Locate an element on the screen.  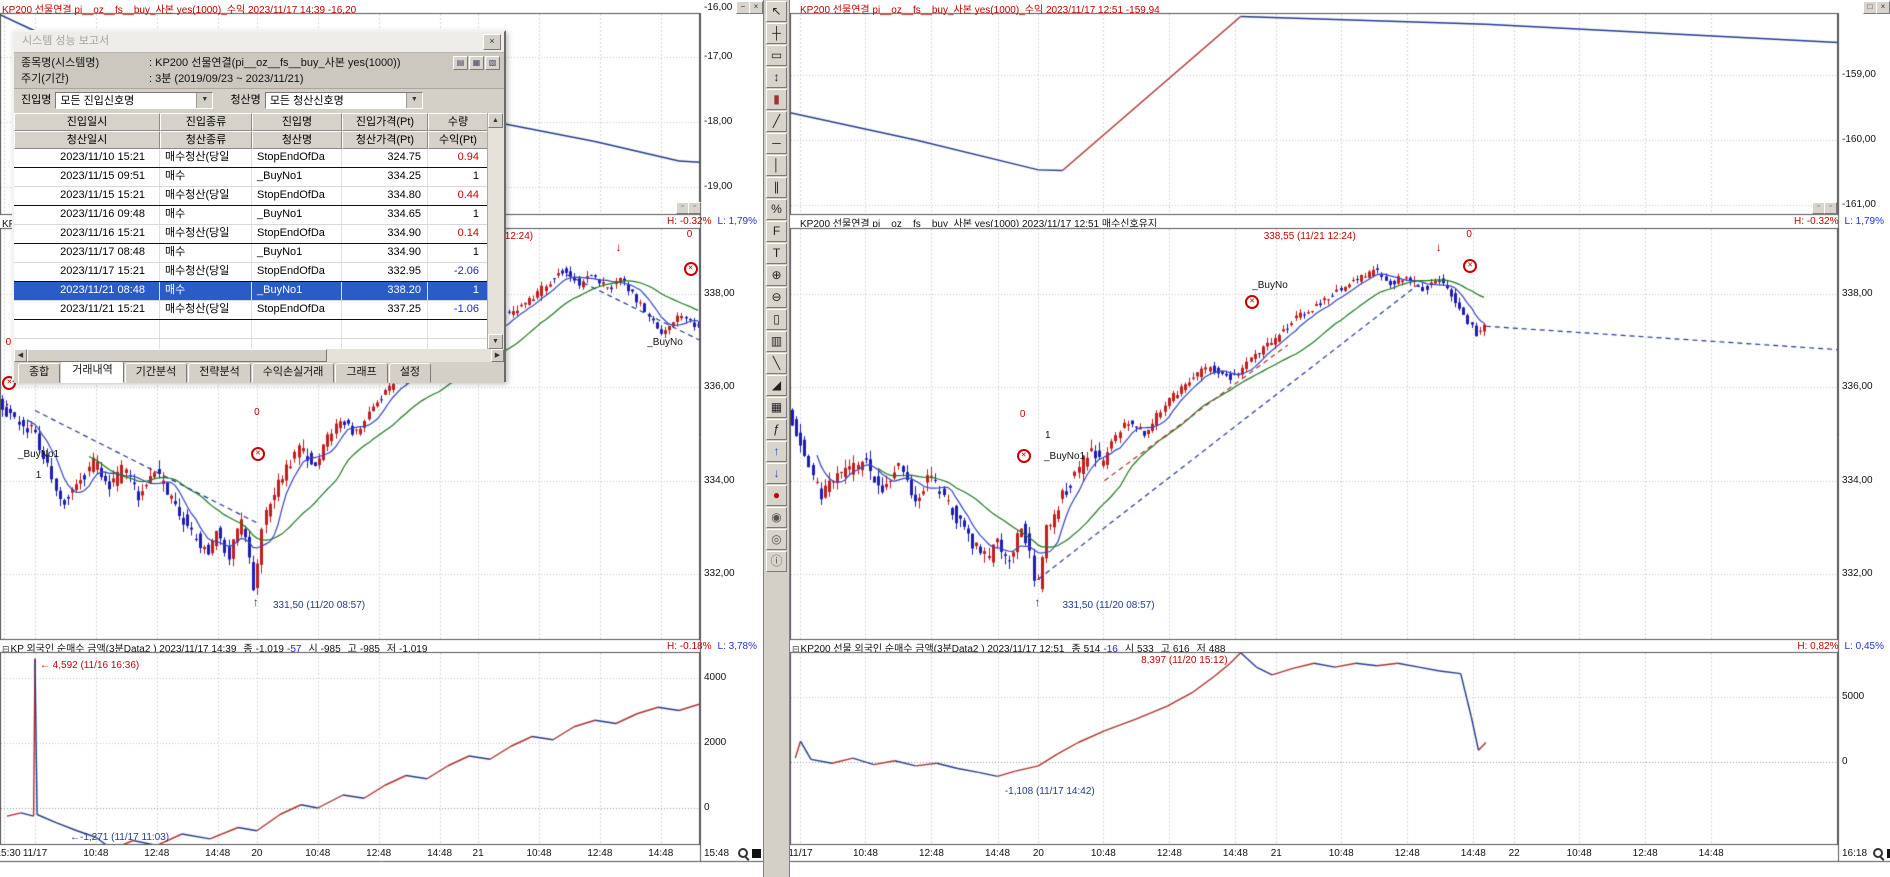
column-header: 수량 is located at coordinates (458, 122).